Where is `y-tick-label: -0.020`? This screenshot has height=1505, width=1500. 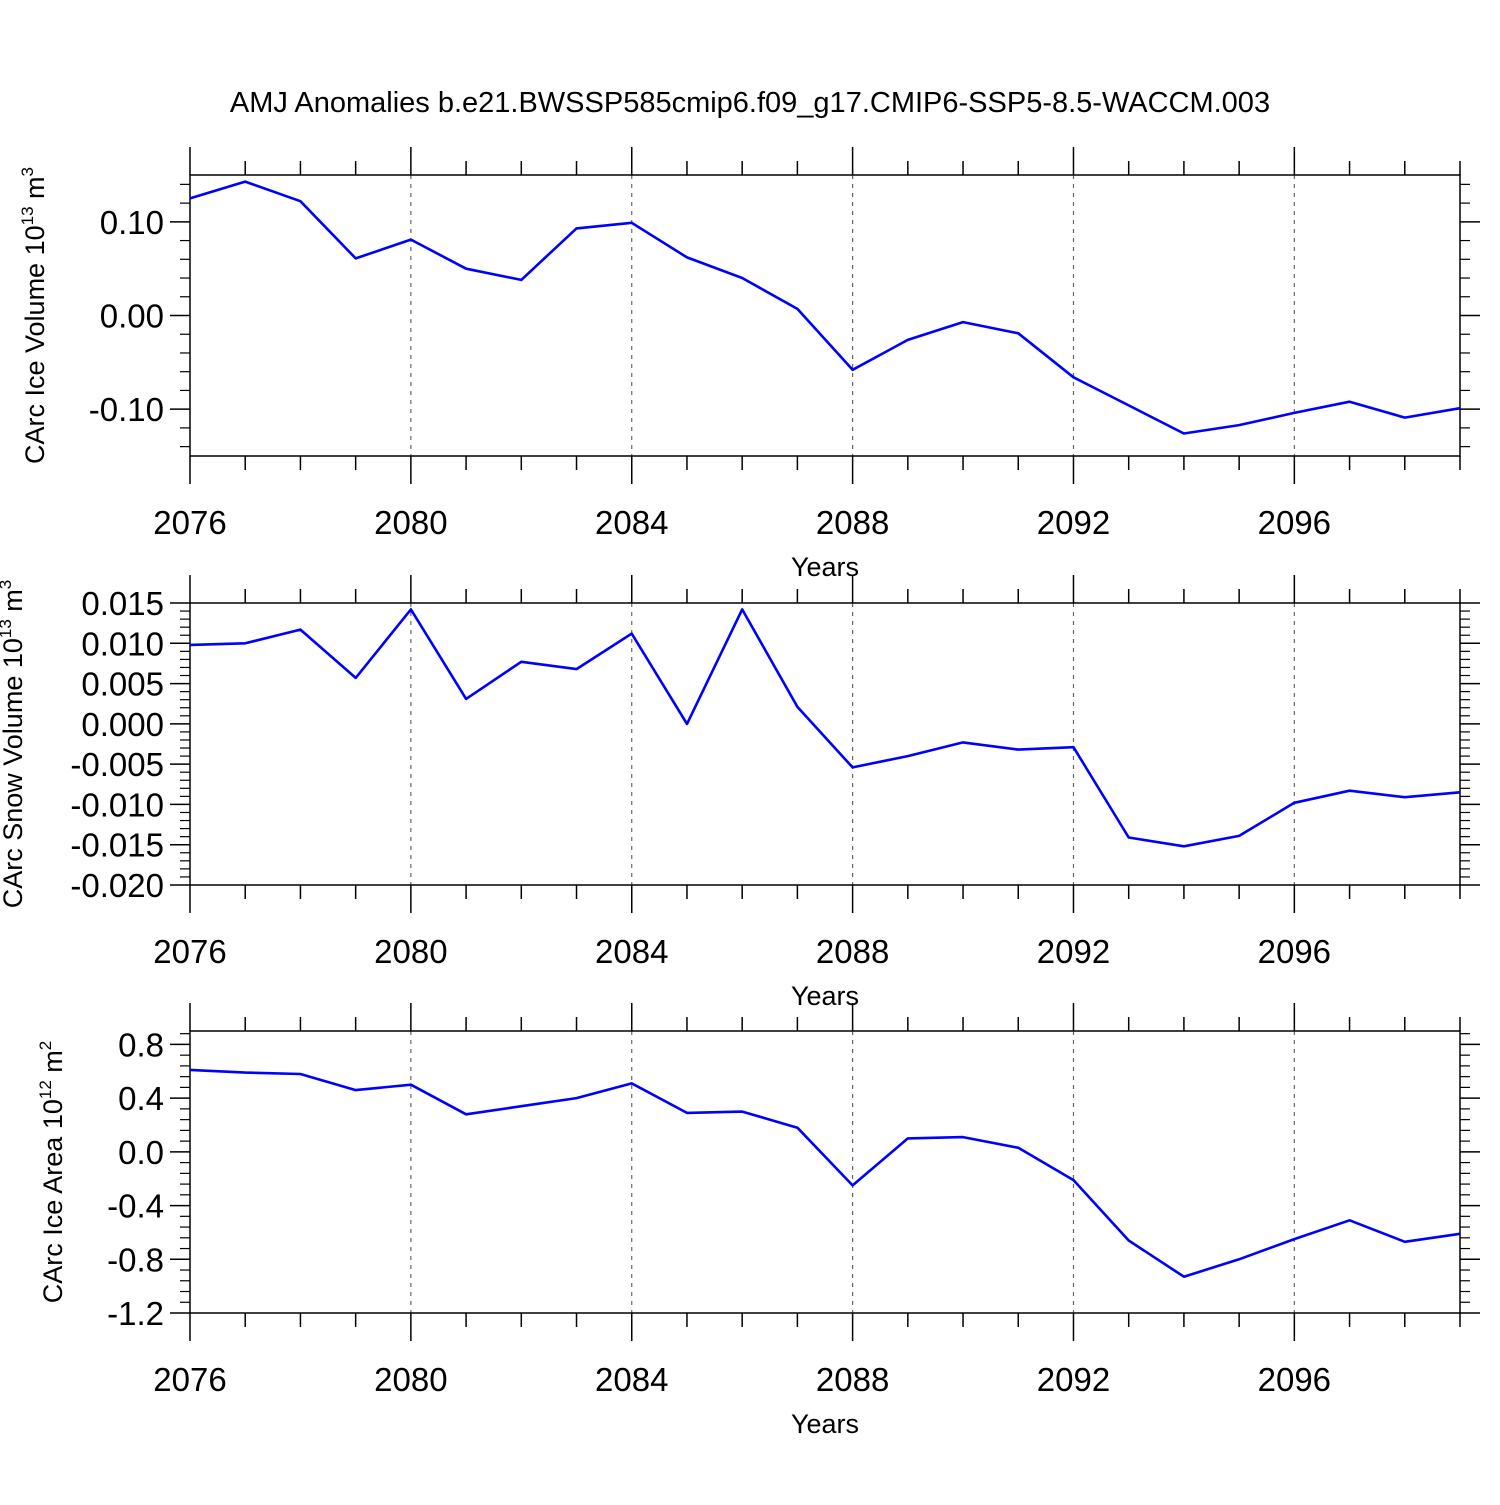
y-tick-label: -0.020 is located at coordinates (117, 885).